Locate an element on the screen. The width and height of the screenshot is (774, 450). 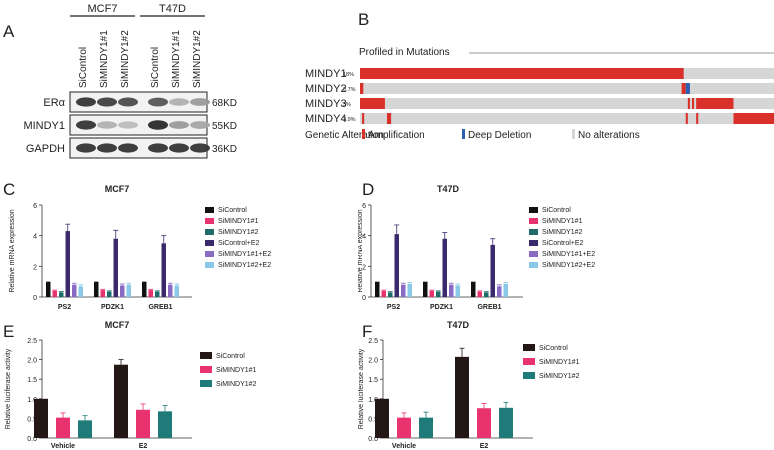
chart-title: T47D is located at coordinates (448, 189).